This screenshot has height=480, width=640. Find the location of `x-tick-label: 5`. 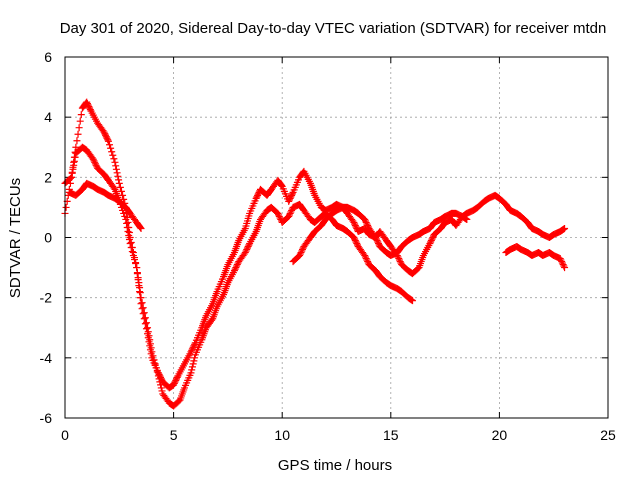

x-tick-label: 5 is located at coordinates (174, 435).